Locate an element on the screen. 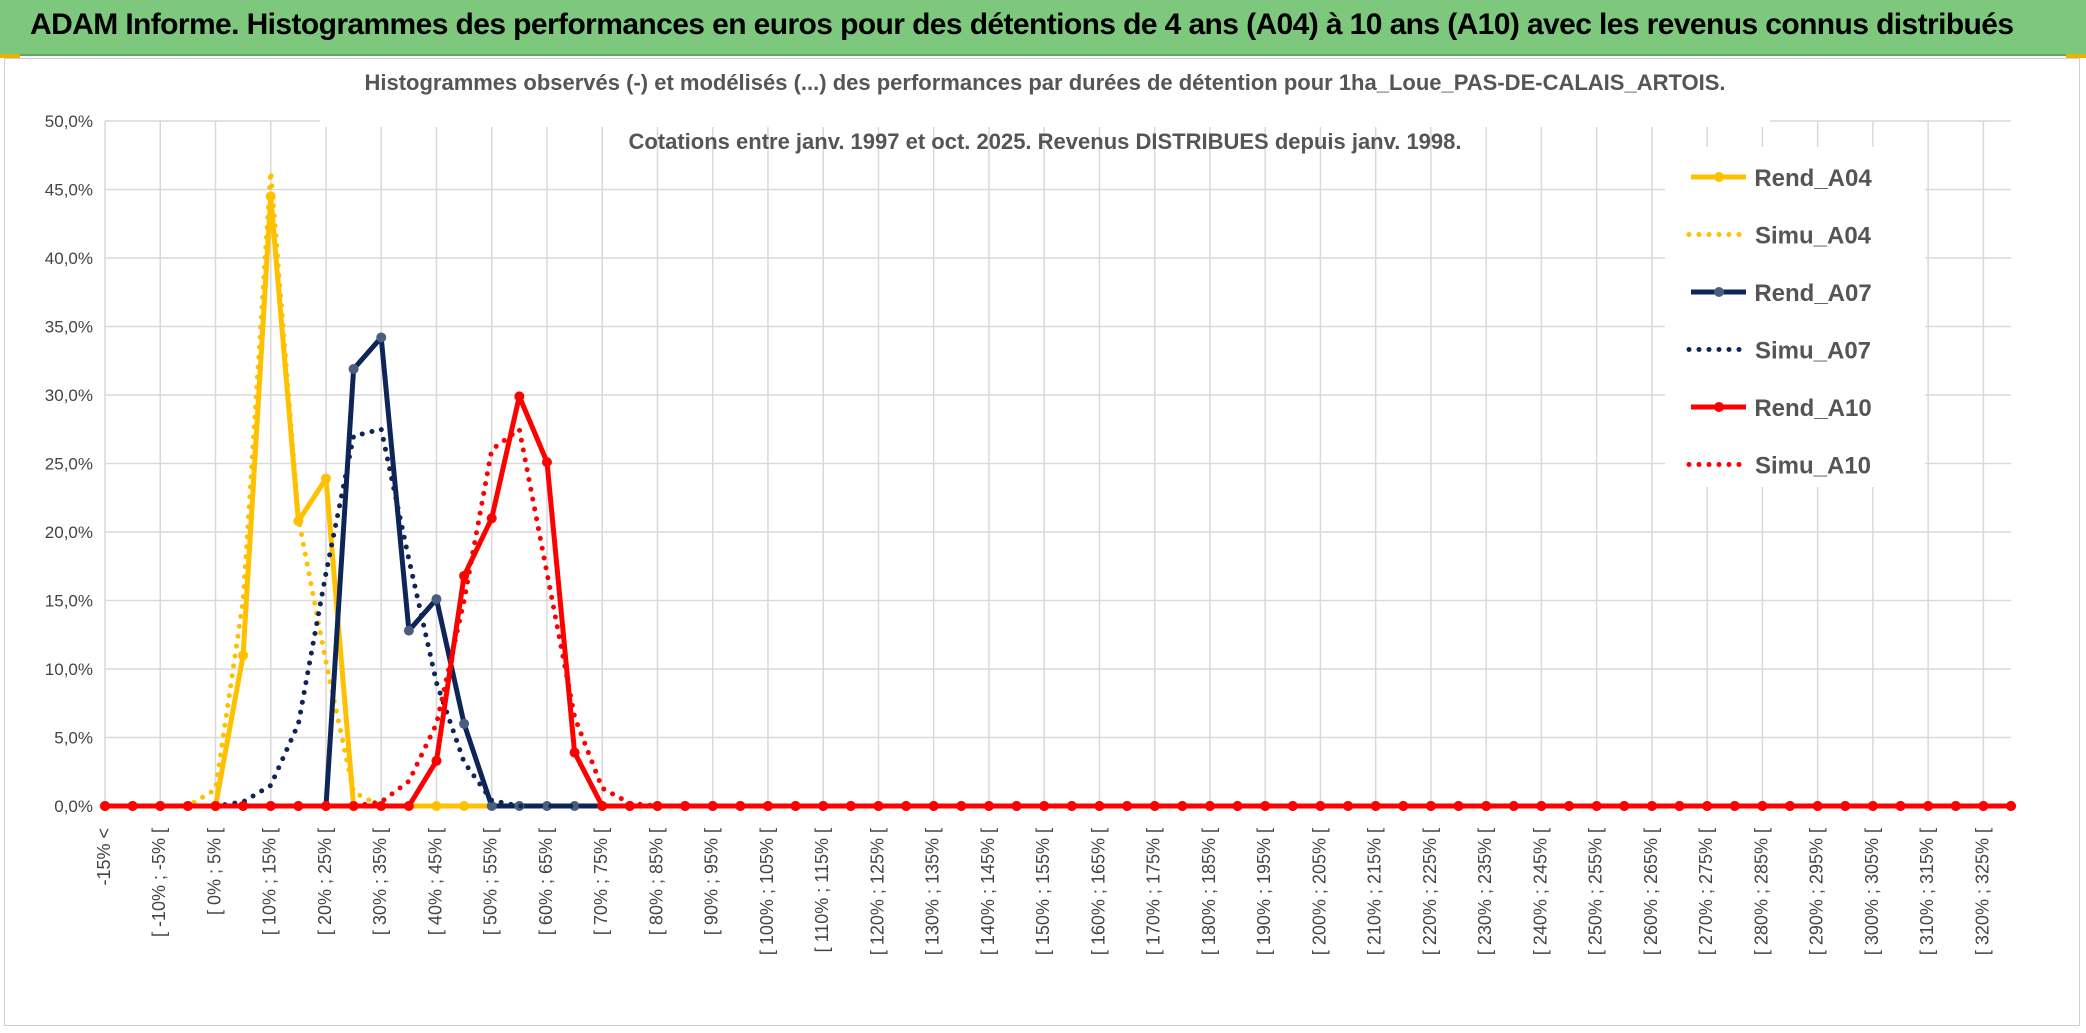 The height and width of the screenshot is (1033, 2086). y-tick-label: 45,0% is located at coordinates (69, 190).